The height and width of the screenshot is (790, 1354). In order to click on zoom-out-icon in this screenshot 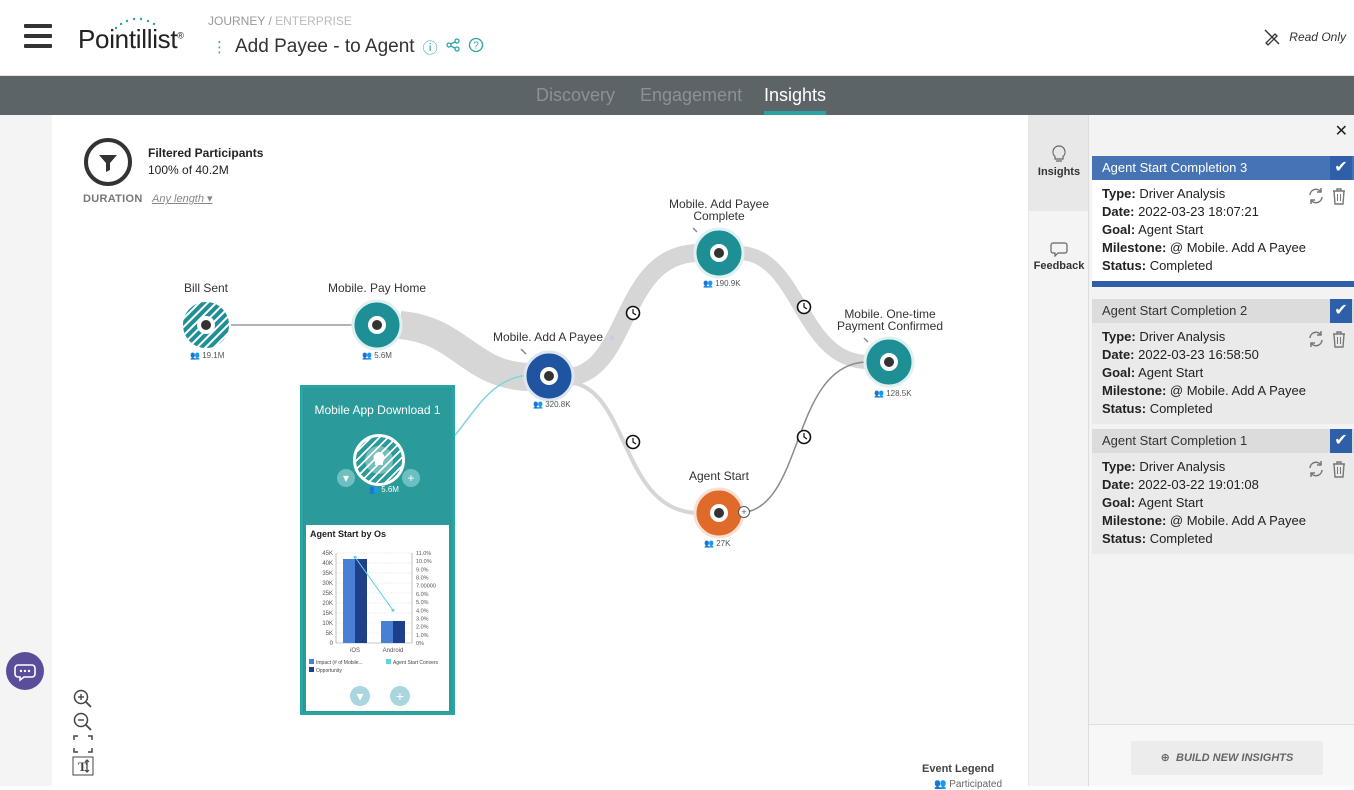, I will do `click(83, 721)`.